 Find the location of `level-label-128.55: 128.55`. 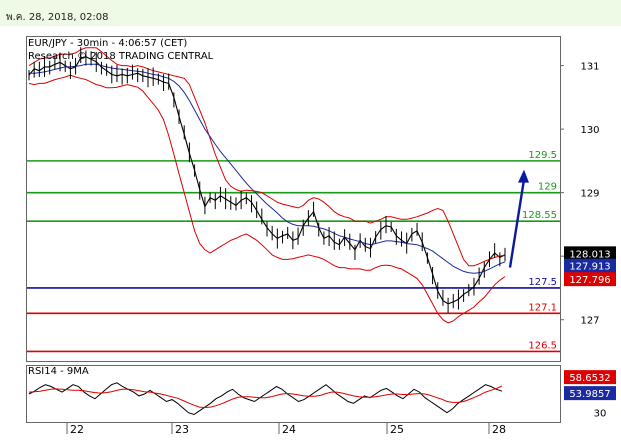

level-label-128.55: 128.55 is located at coordinates (539, 215).